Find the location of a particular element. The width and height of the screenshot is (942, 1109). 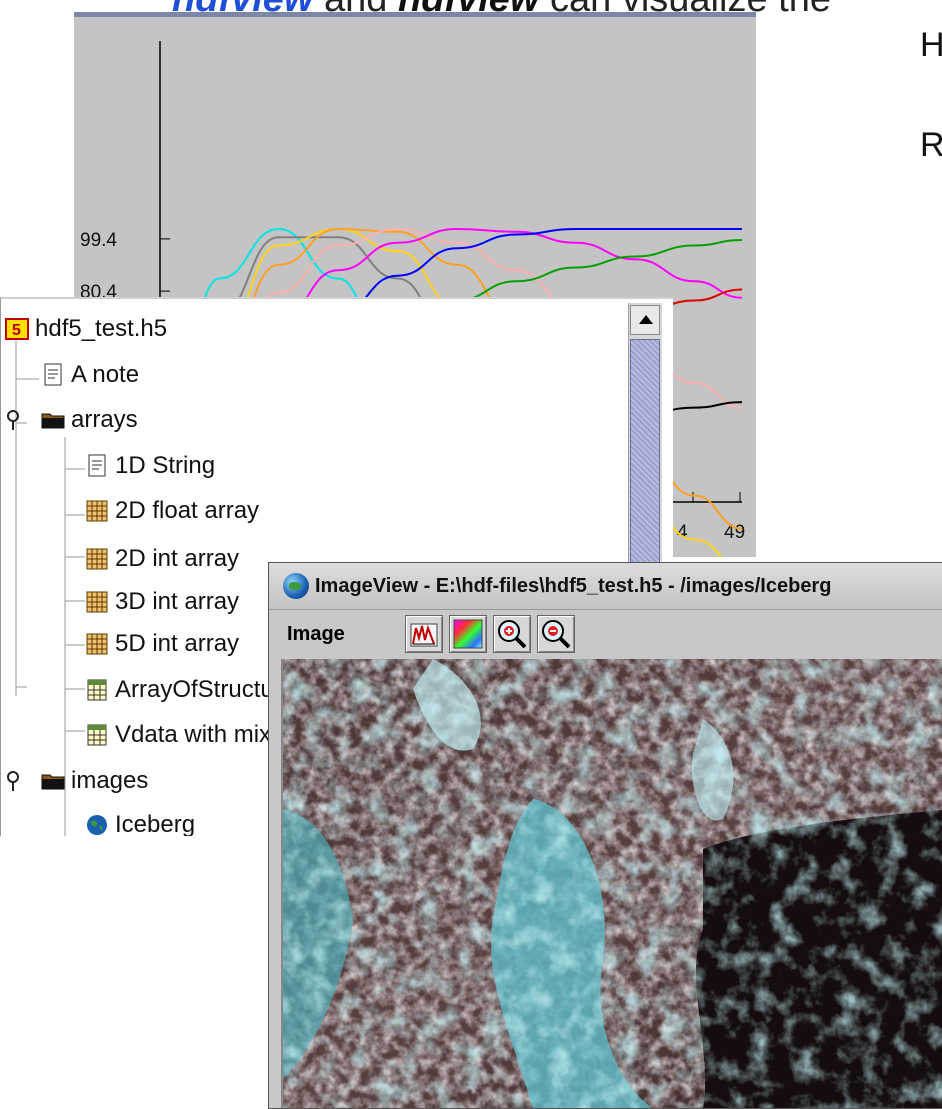

zoom-out-icon is located at coordinates (556, 634).